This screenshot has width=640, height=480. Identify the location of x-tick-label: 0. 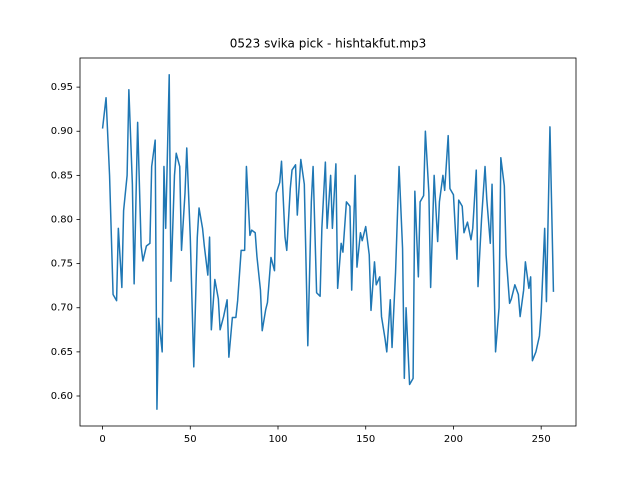
(102, 439).